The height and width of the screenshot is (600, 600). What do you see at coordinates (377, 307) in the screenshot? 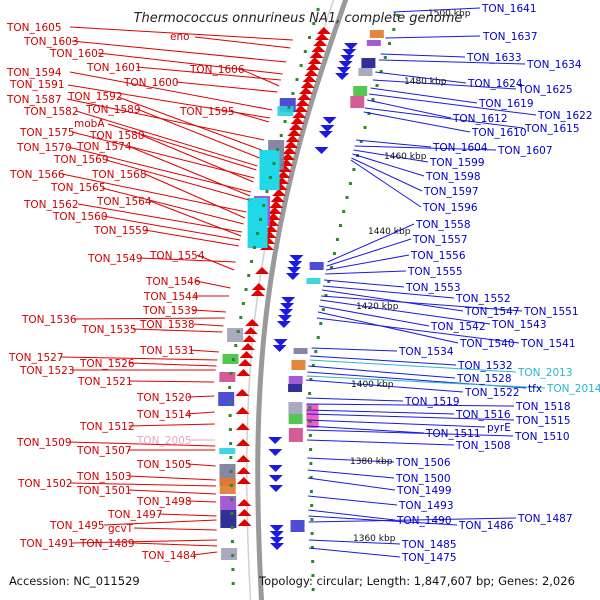
I see `scale-label: 1420 kbp` at bounding box center [377, 307].